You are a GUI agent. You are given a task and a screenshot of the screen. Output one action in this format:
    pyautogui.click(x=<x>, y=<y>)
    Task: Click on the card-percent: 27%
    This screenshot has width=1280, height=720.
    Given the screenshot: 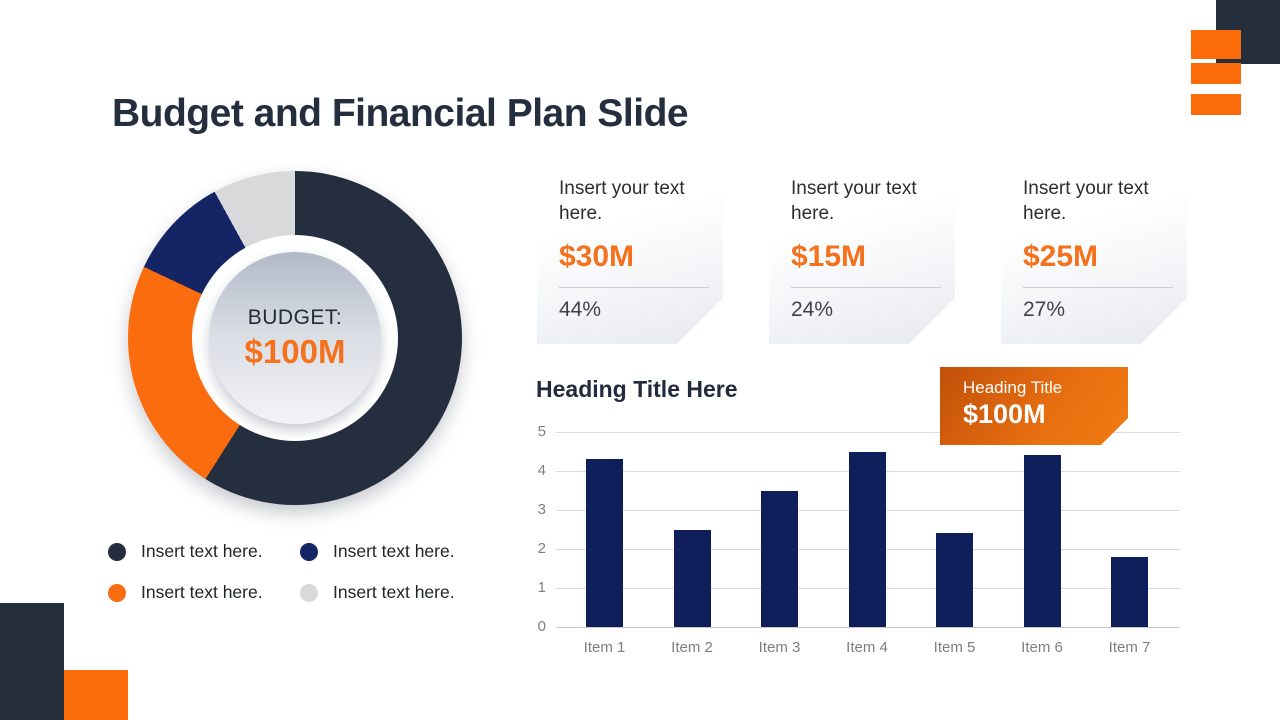 What is the action you would take?
    pyautogui.click(x=1044, y=309)
    